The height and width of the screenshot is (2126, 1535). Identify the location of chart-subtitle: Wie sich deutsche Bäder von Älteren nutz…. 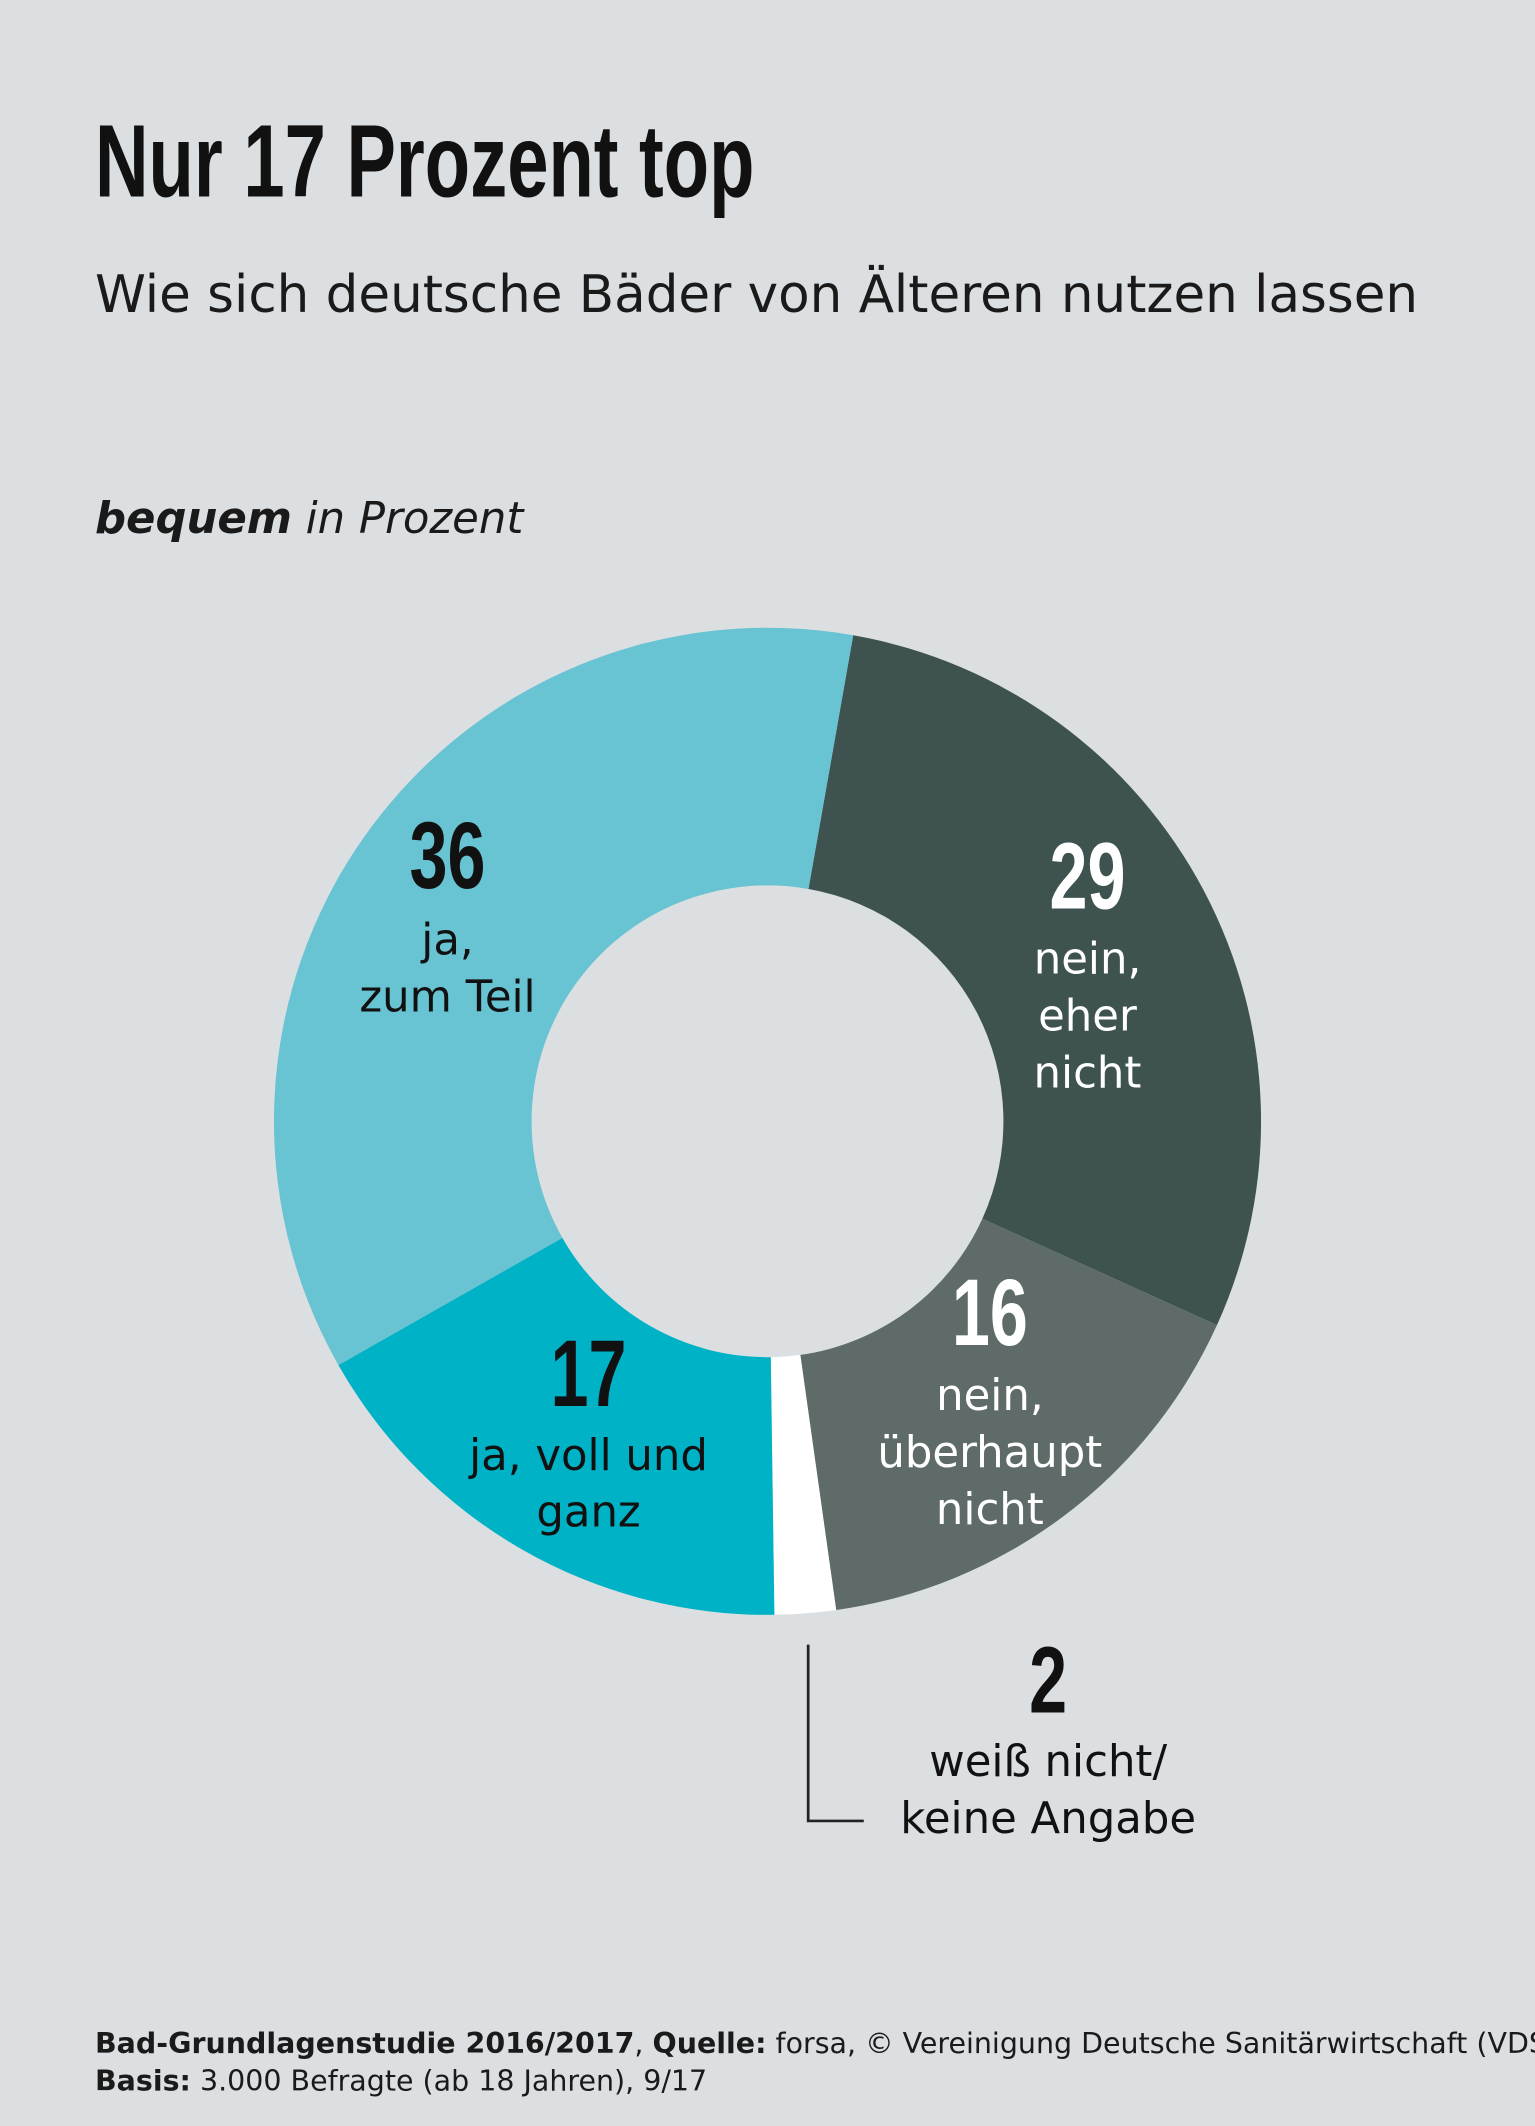
(756, 294).